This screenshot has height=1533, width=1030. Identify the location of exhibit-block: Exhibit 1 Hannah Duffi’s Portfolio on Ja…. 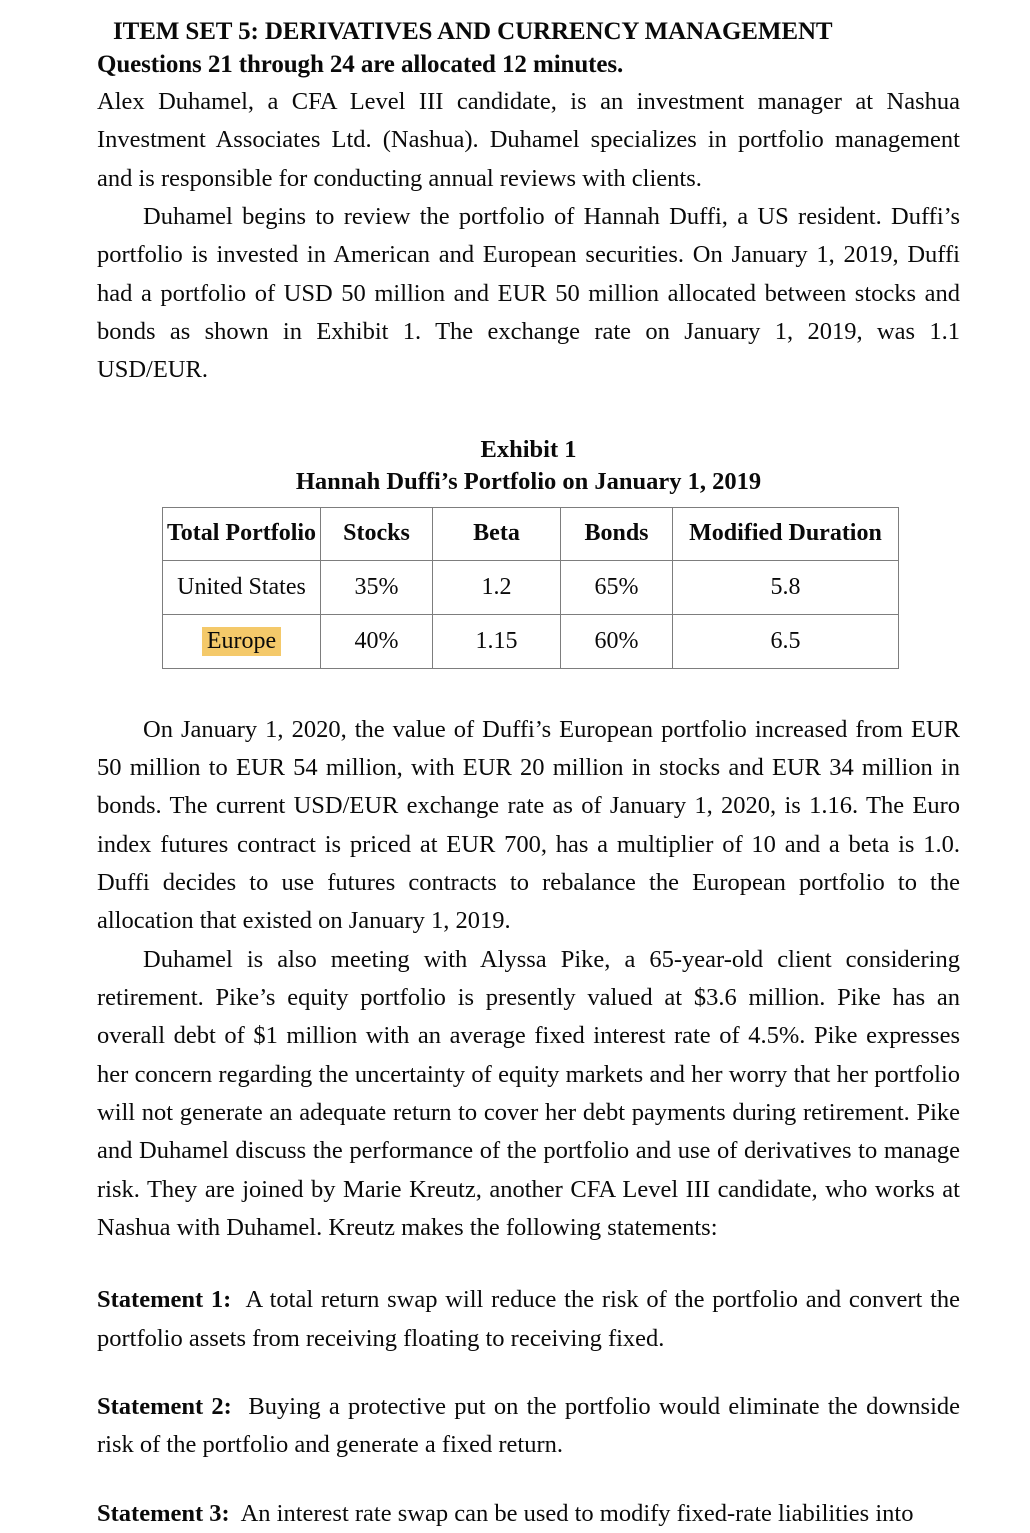
(528, 551).